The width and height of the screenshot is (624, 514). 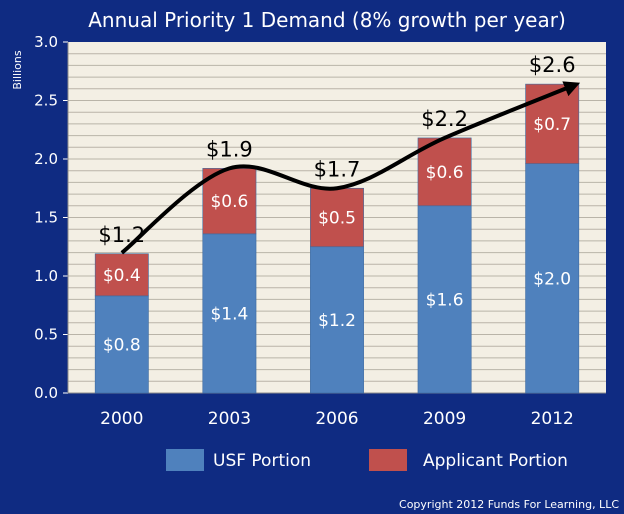 I want to click on legend: USF Portion Applicant Portion, so click(x=367, y=460).